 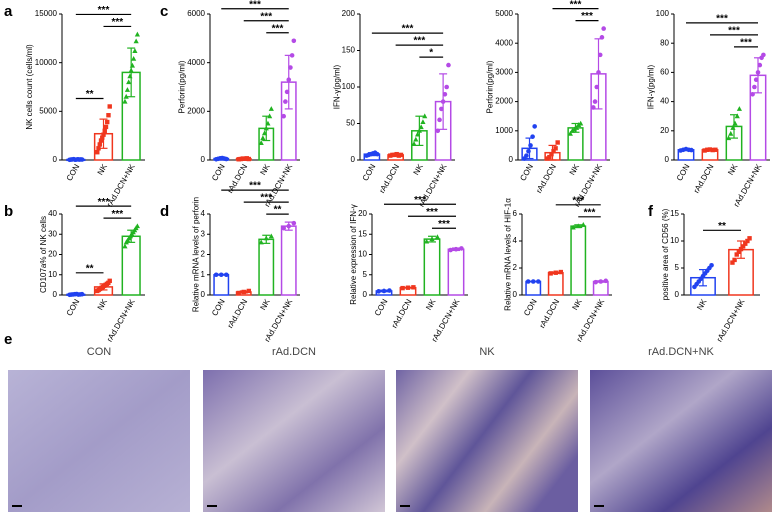 What do you see at coordinates (665, 254) in the screenshot?
I see `y-axis-label: positive area of CD56 (%)` at bounding box center [665, 254].